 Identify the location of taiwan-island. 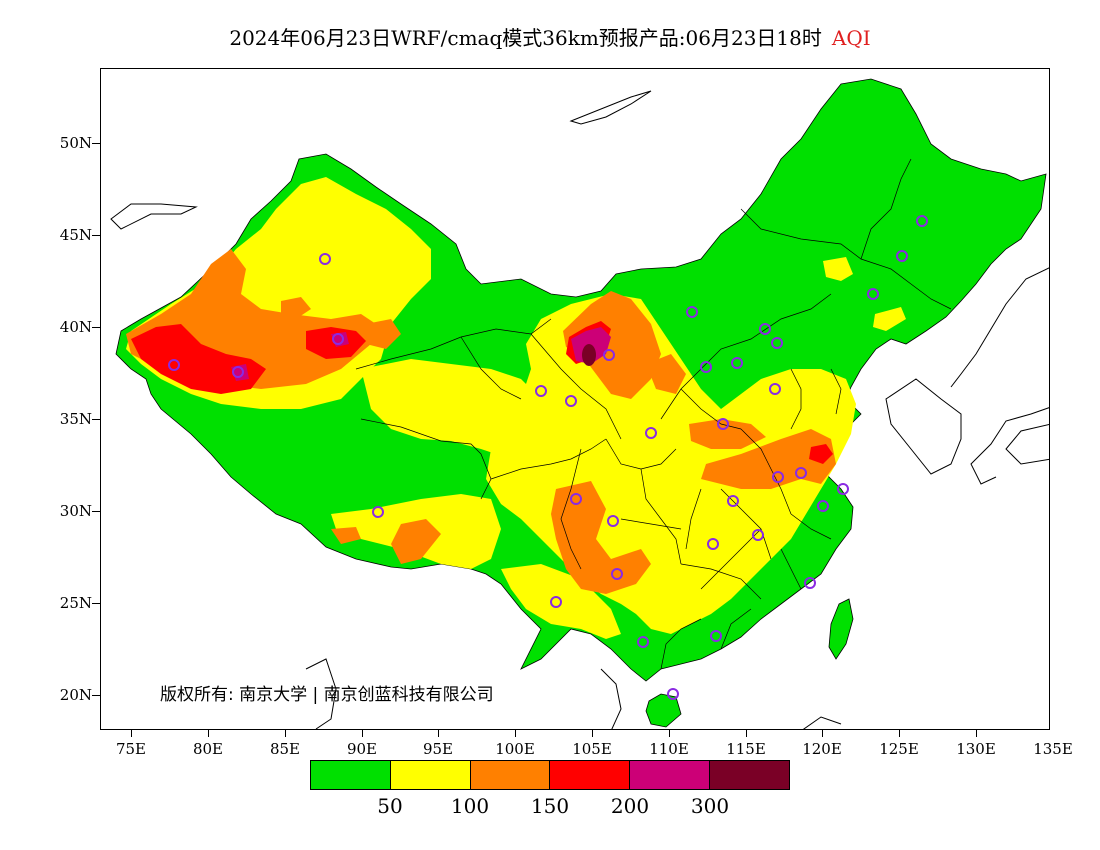
(841, 629).